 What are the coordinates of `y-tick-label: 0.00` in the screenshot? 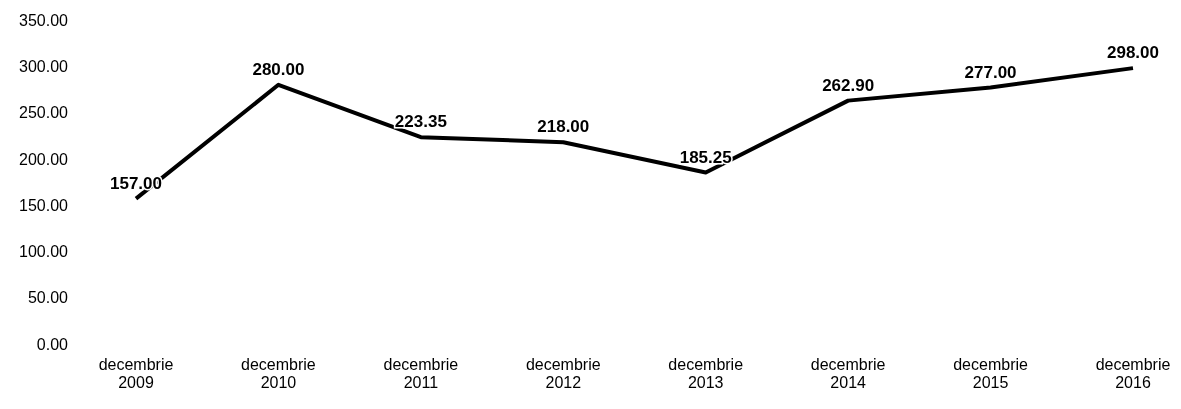 It's located at (52, 344).